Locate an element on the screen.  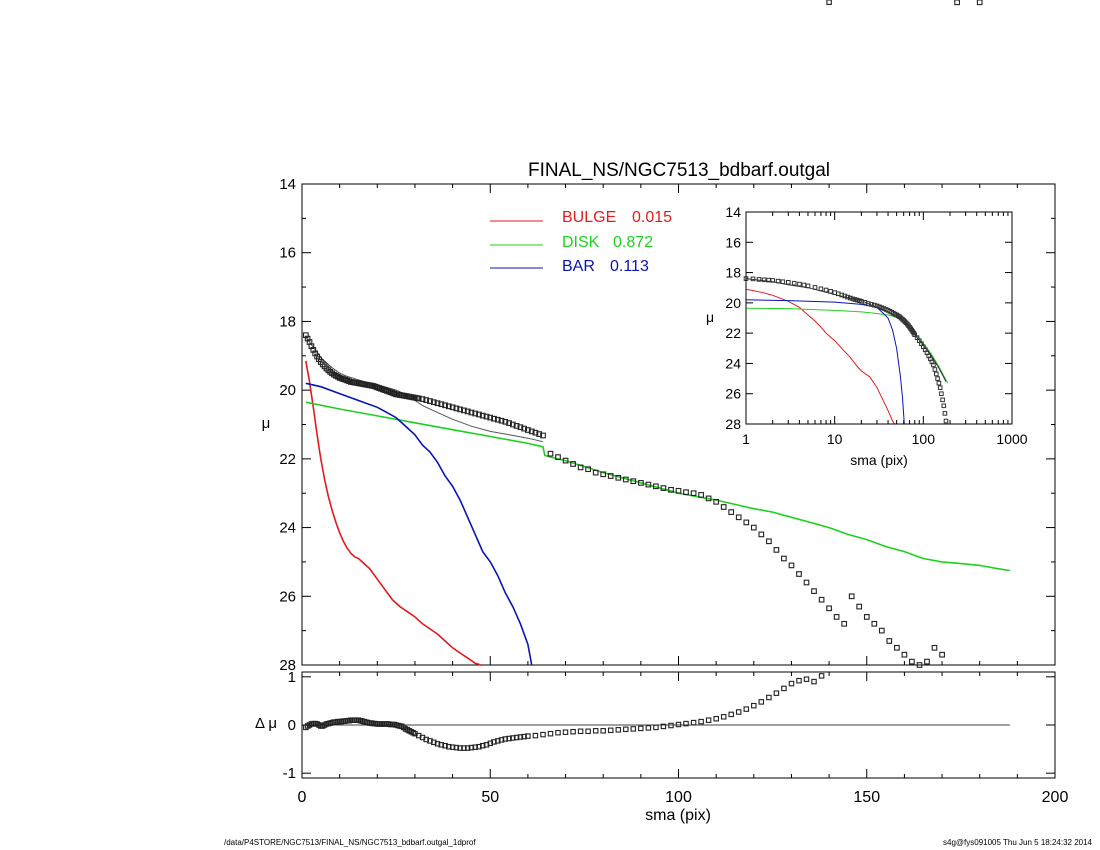
legend-bulge-value: 0.015 is located at coordinates (652, 217).